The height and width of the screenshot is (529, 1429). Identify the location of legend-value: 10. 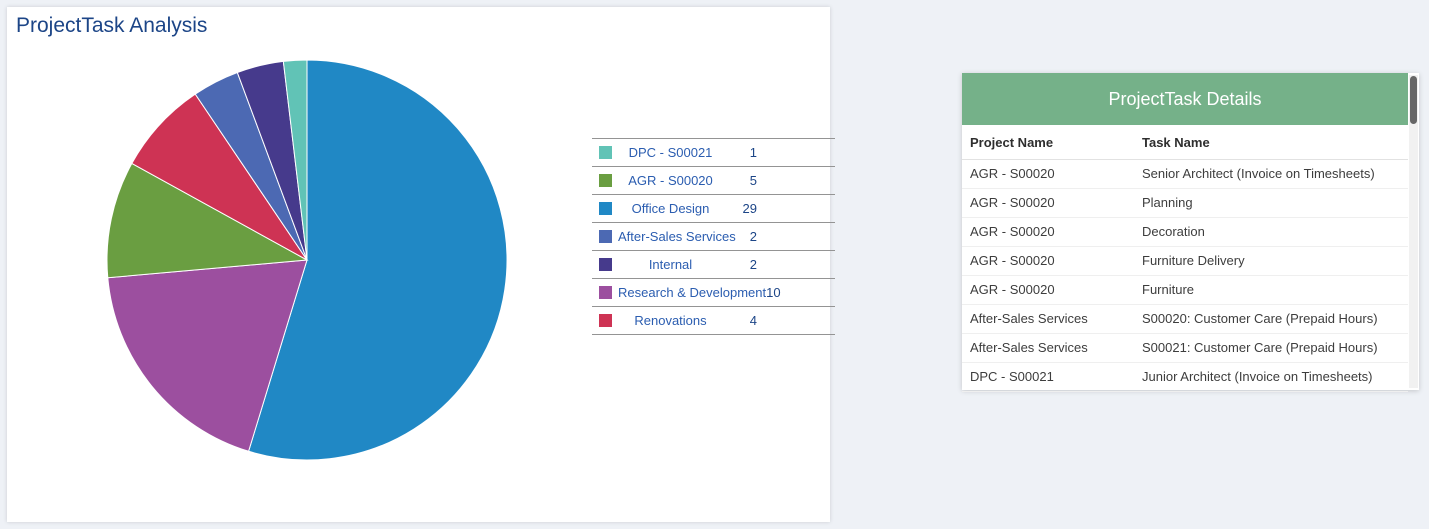
(773, 292).